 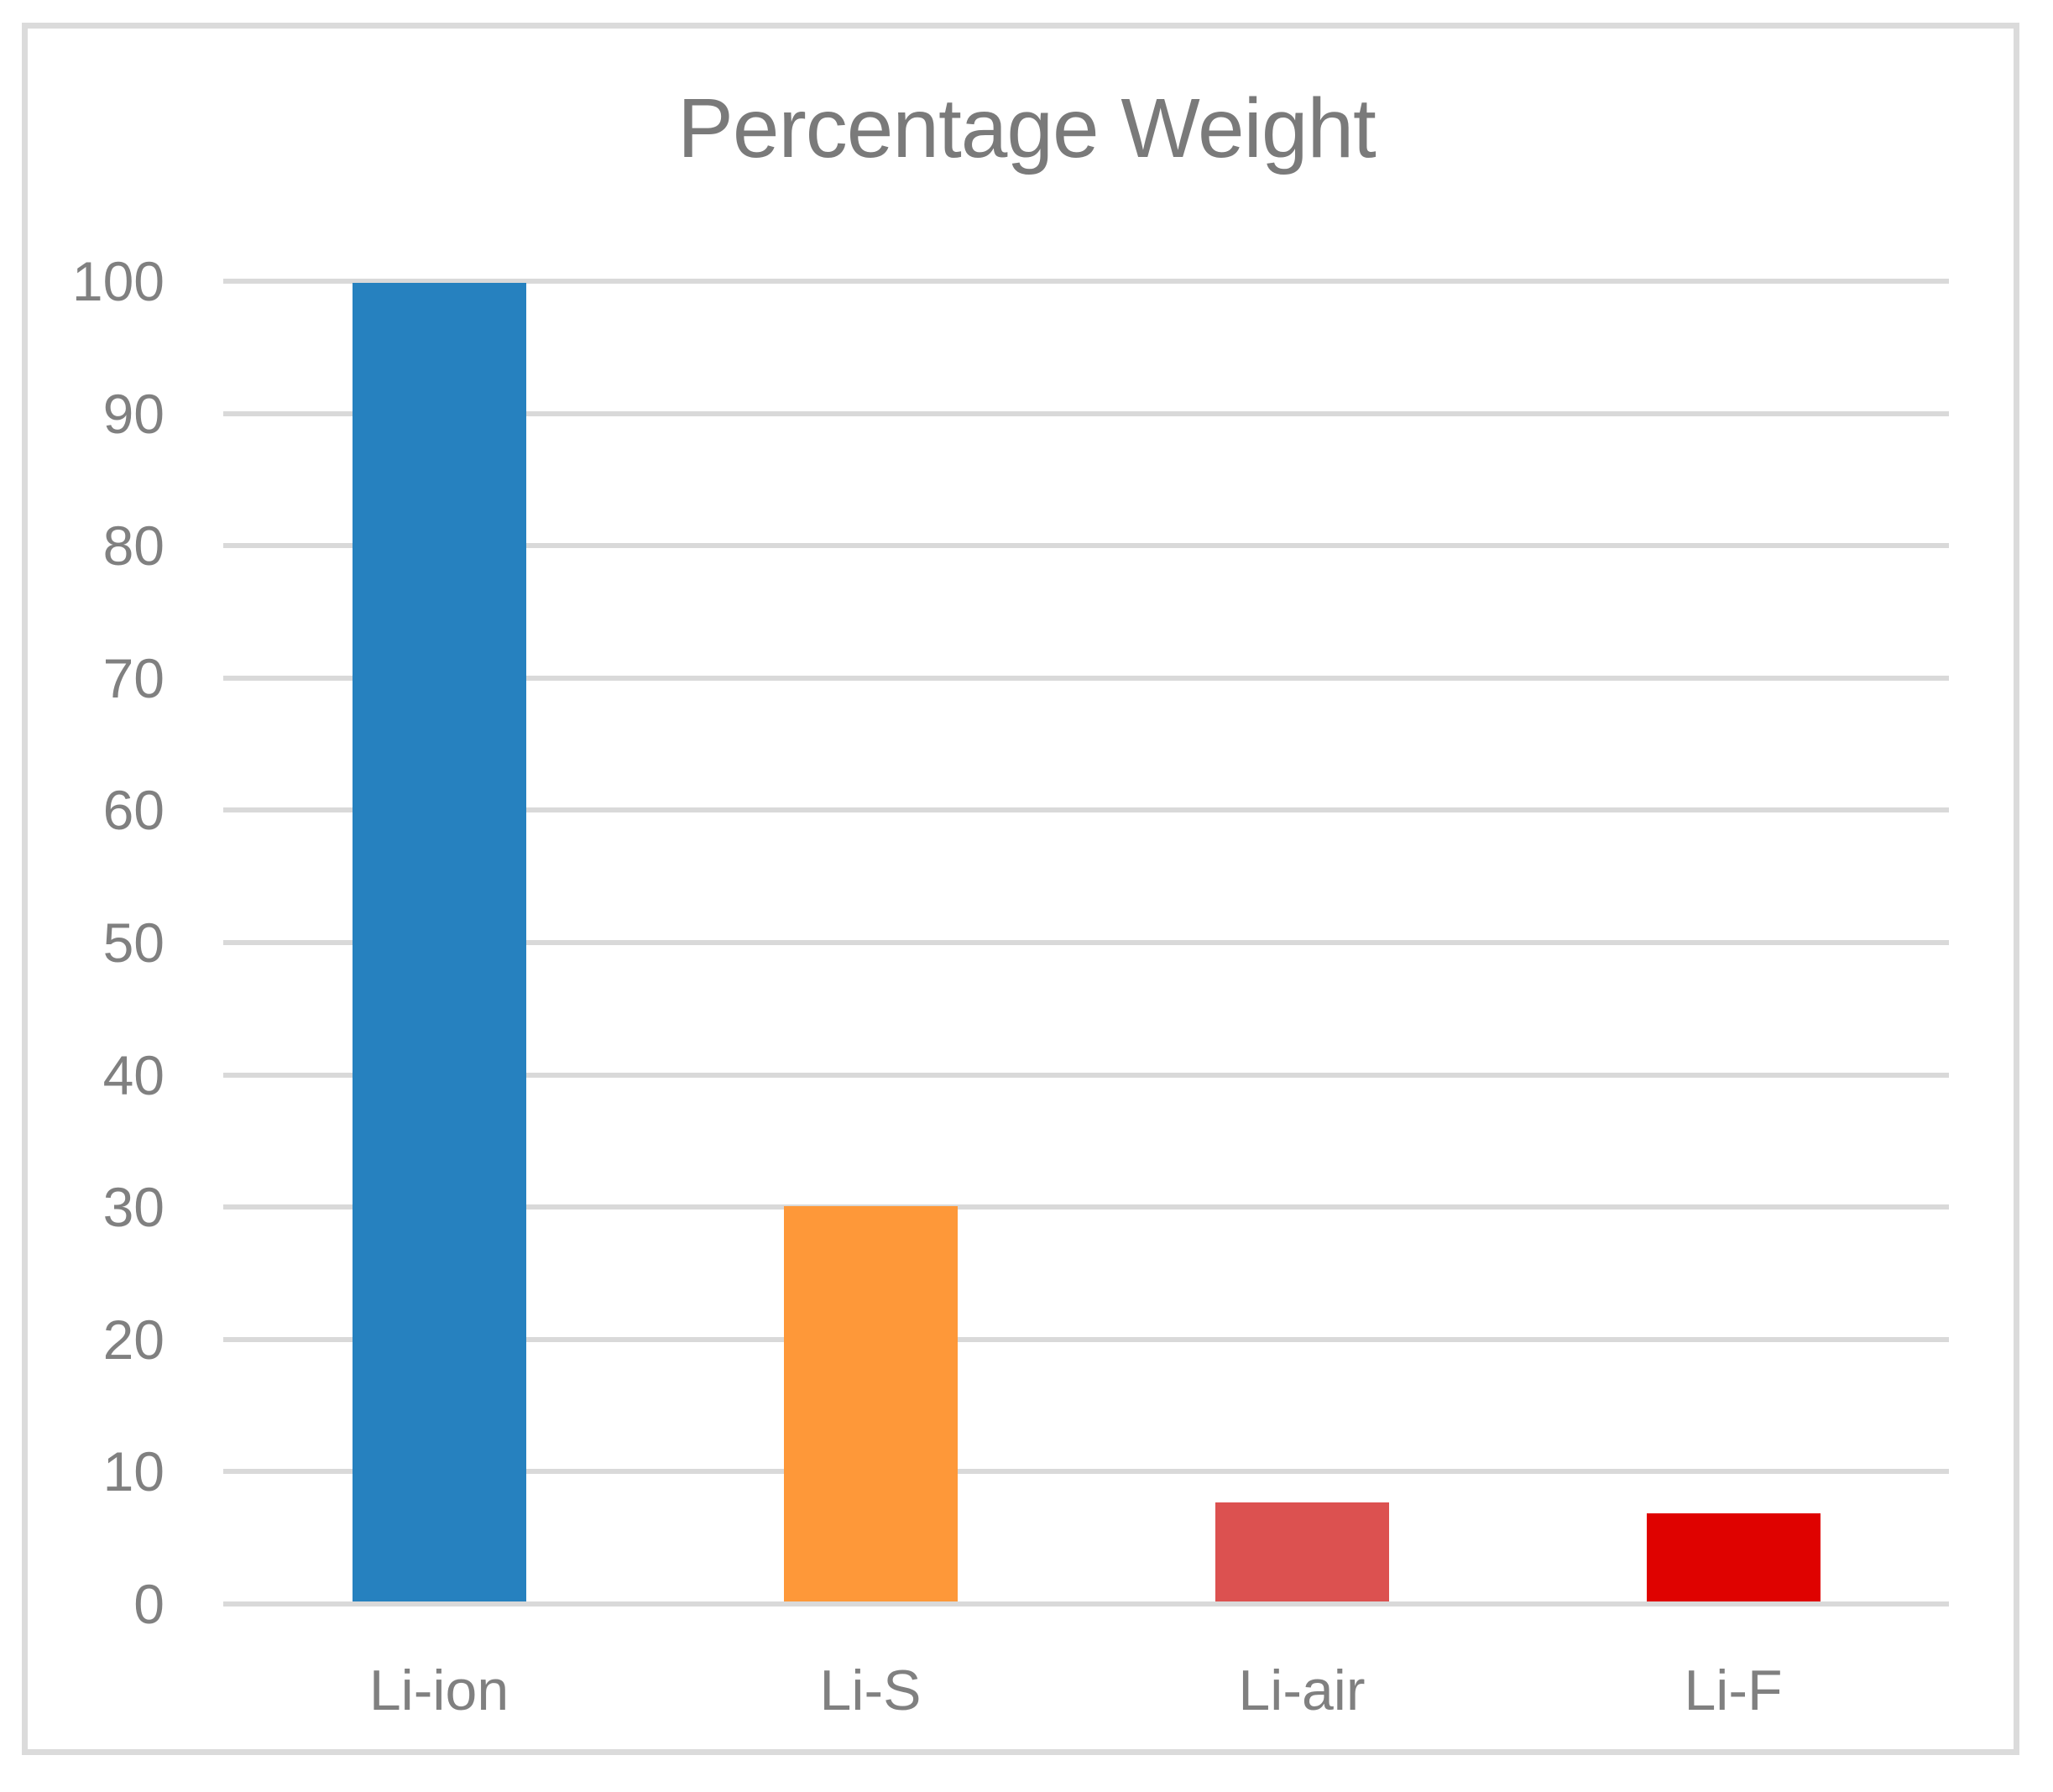 What do you see at coordinates (133, 413) in the screenshot?
I see `y-tick-label-90: 90` at bounding box center [133, 413].